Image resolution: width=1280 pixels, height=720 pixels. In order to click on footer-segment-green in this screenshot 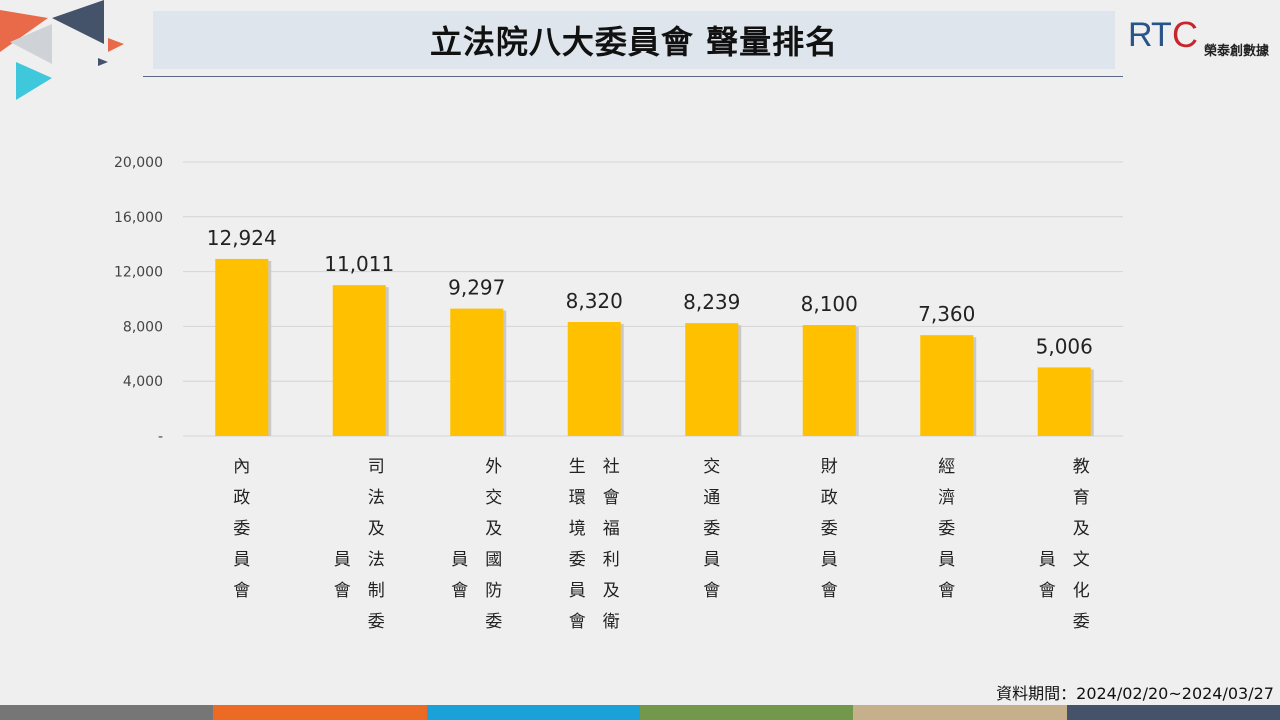, I will do `click(746, 712)`.